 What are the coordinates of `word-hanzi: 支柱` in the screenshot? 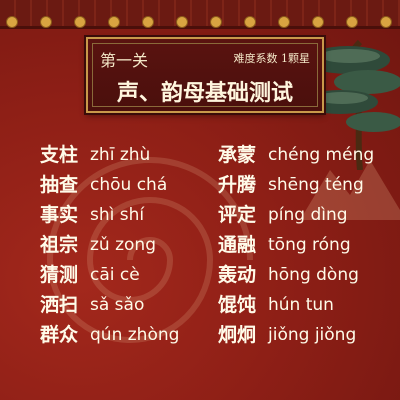 It's located at (59, 155).